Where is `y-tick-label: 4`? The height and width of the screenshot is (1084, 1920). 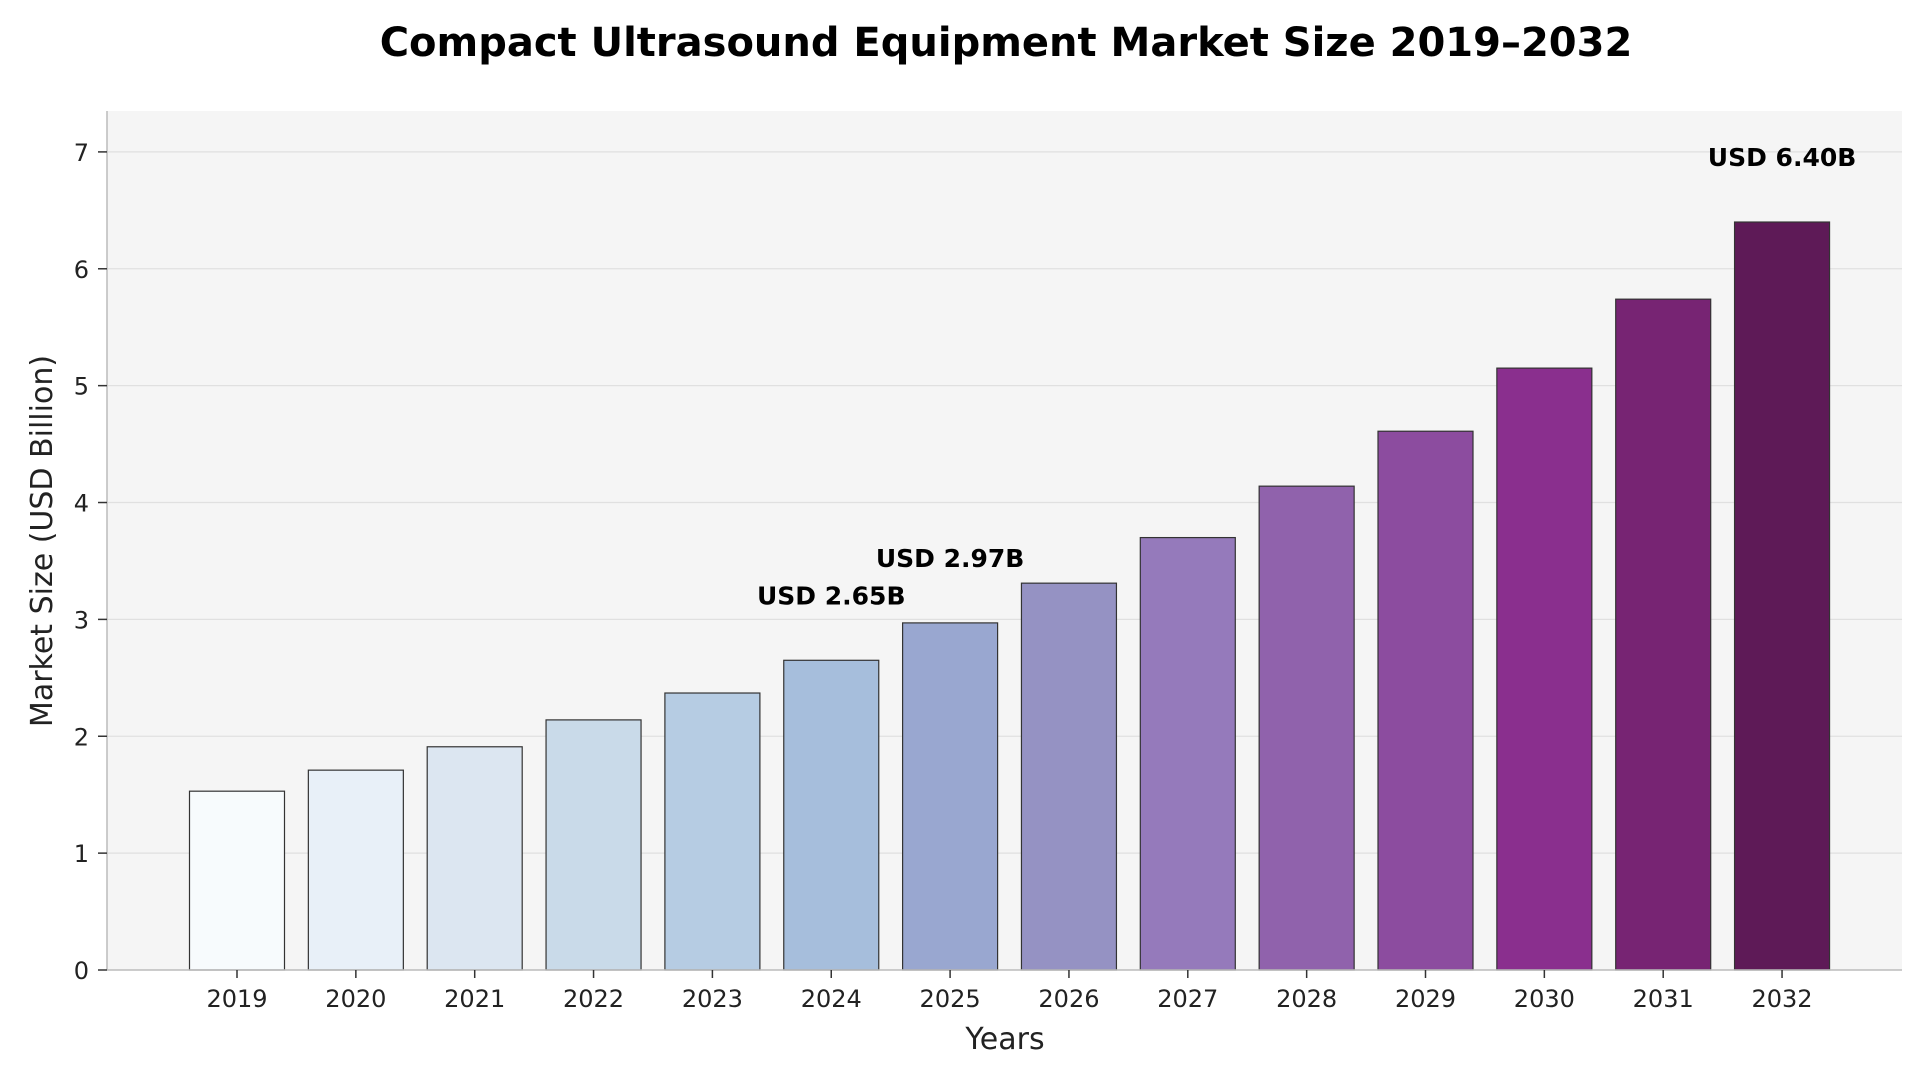 y-tick-label: 4 is located at coordinates (81, 504).